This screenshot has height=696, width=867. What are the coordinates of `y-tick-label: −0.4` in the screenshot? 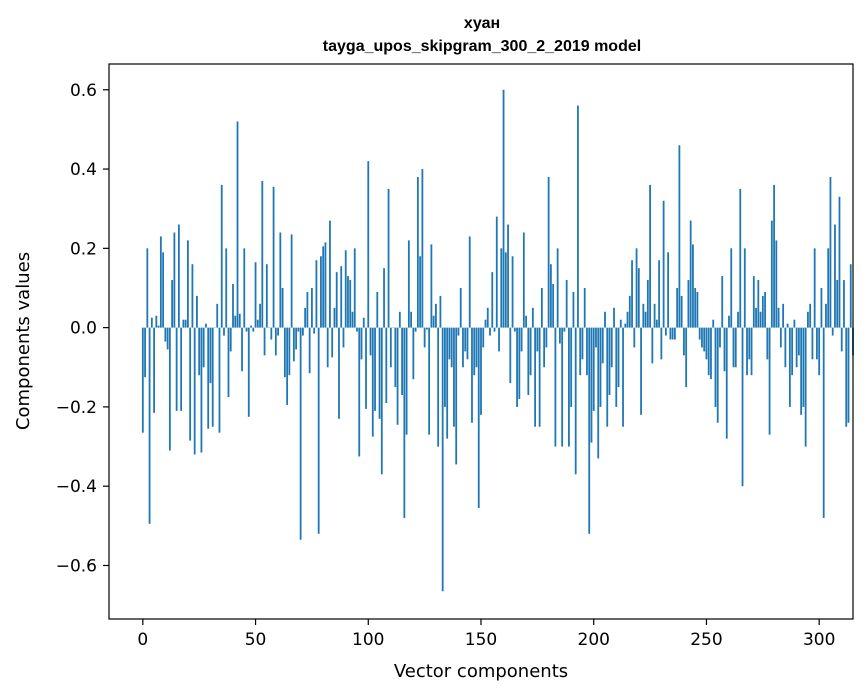 It's located at (76, 487).